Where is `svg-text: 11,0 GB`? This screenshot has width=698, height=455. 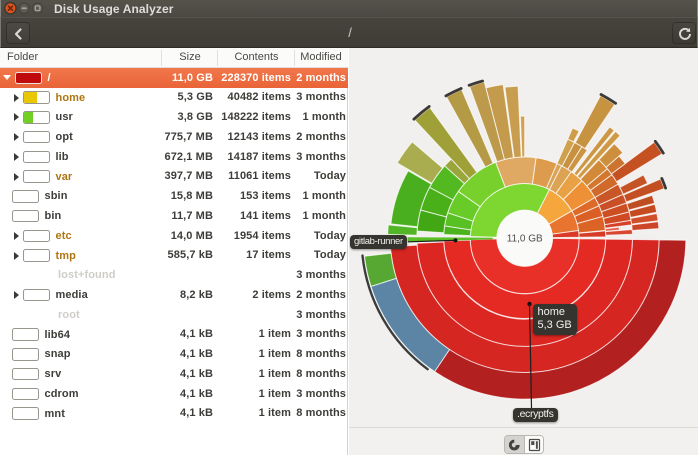
svg-text: 11,0 GB is located at coordinates (525, 239).